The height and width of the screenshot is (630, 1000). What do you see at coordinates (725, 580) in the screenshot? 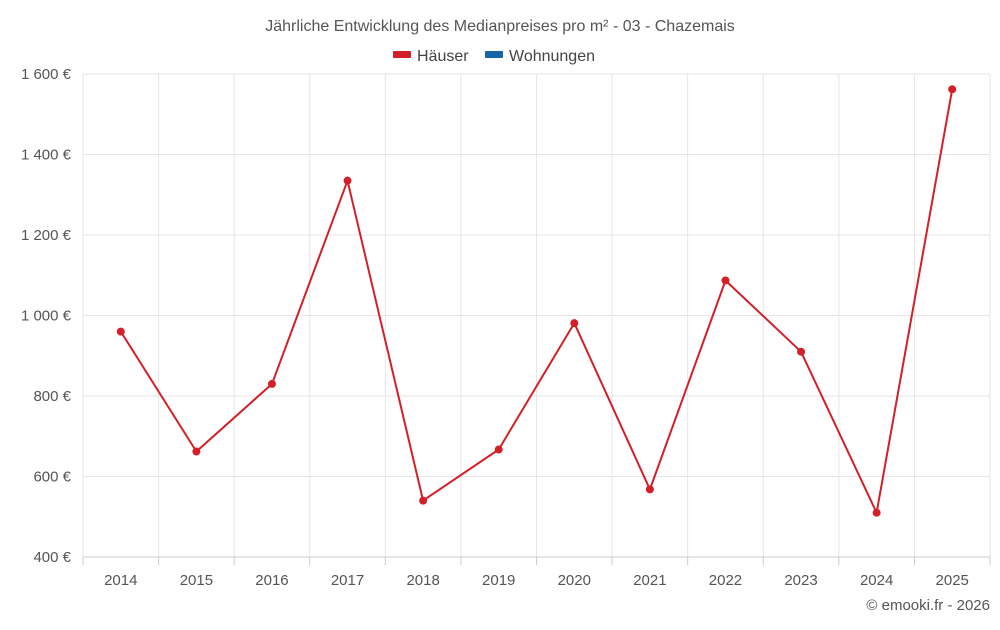
I see `x-tick-label: 2022` at bounding box center [725, 580].